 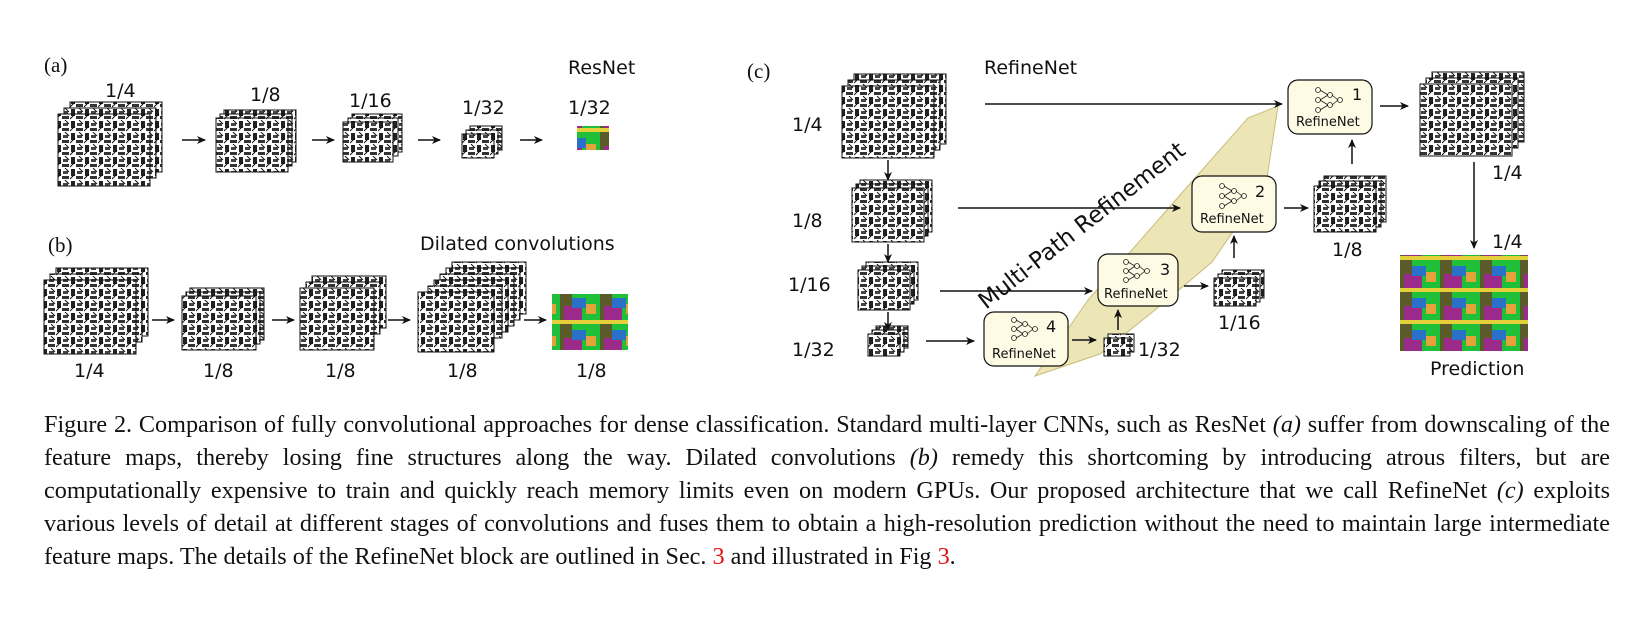 I want to click on refinenet-2-output-map, so click(x=1350, y=204).